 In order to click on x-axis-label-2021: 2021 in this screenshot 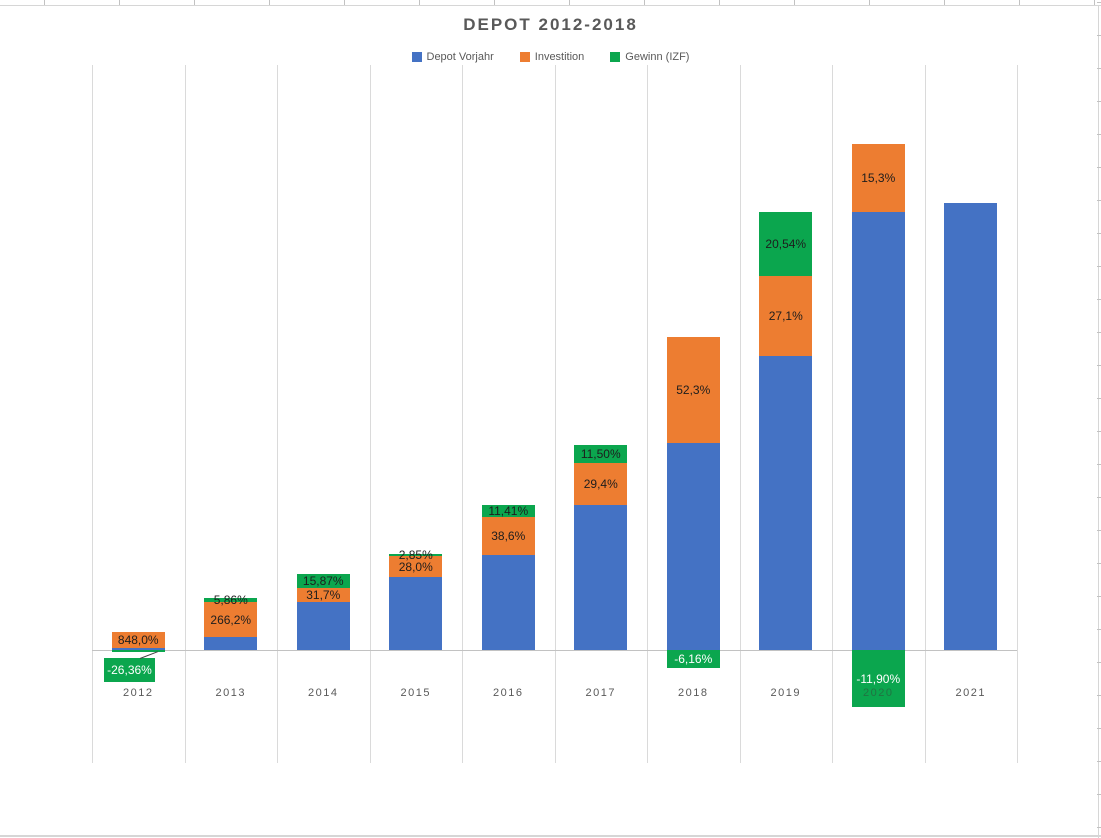, I will do `click(970, 693)`.